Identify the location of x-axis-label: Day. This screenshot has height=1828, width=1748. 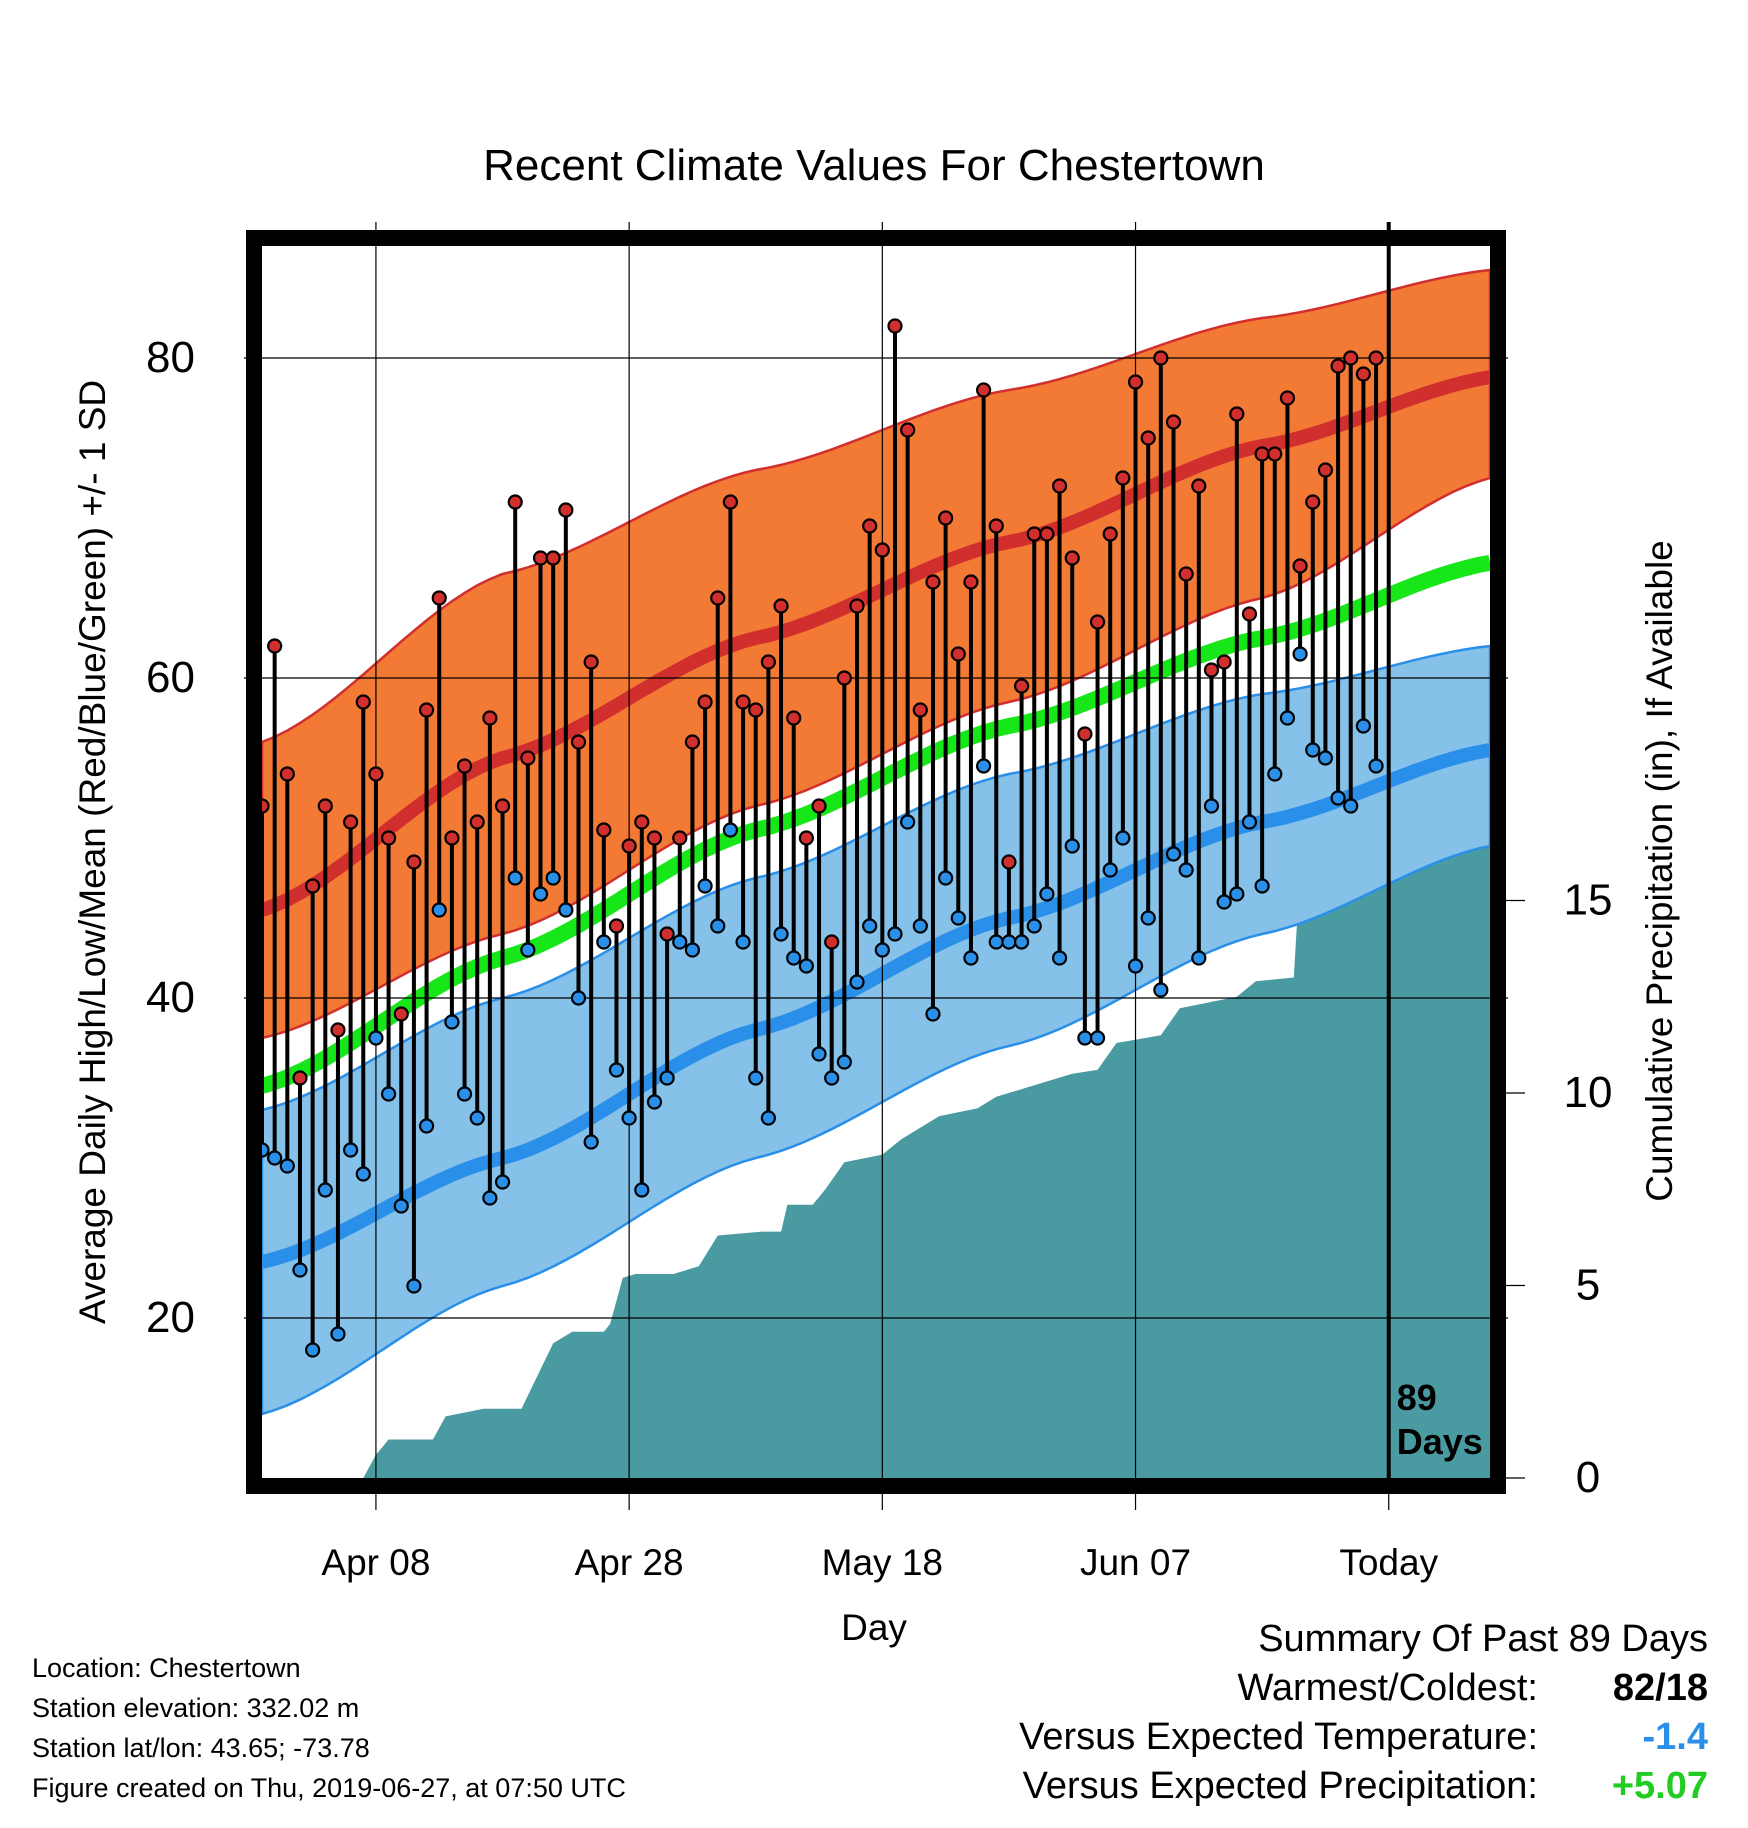
(874, 1627).